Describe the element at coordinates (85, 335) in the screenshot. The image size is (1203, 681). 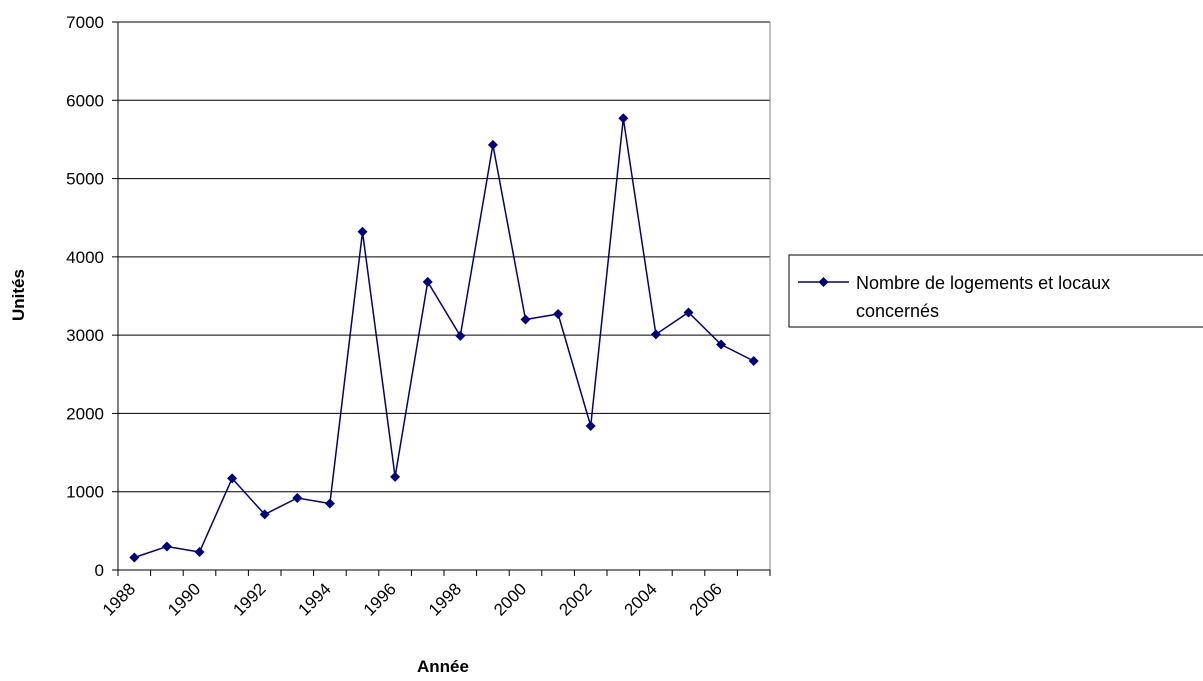
I see `y-tick-label: 3000` at that location.